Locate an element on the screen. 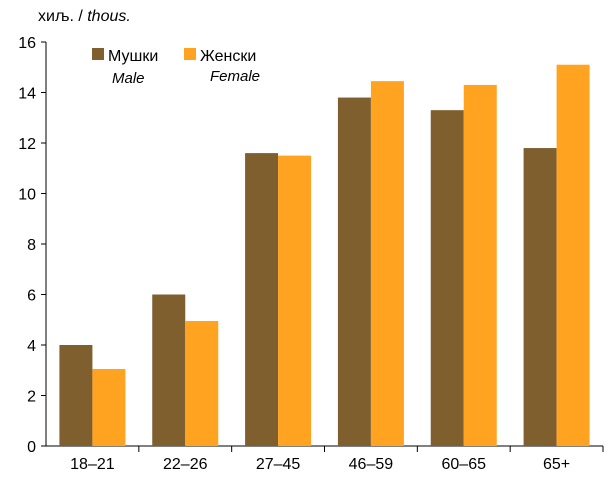 This screenshot has width=611, height=477. y-tick-label: 10 is located at coordinates (27, 195).